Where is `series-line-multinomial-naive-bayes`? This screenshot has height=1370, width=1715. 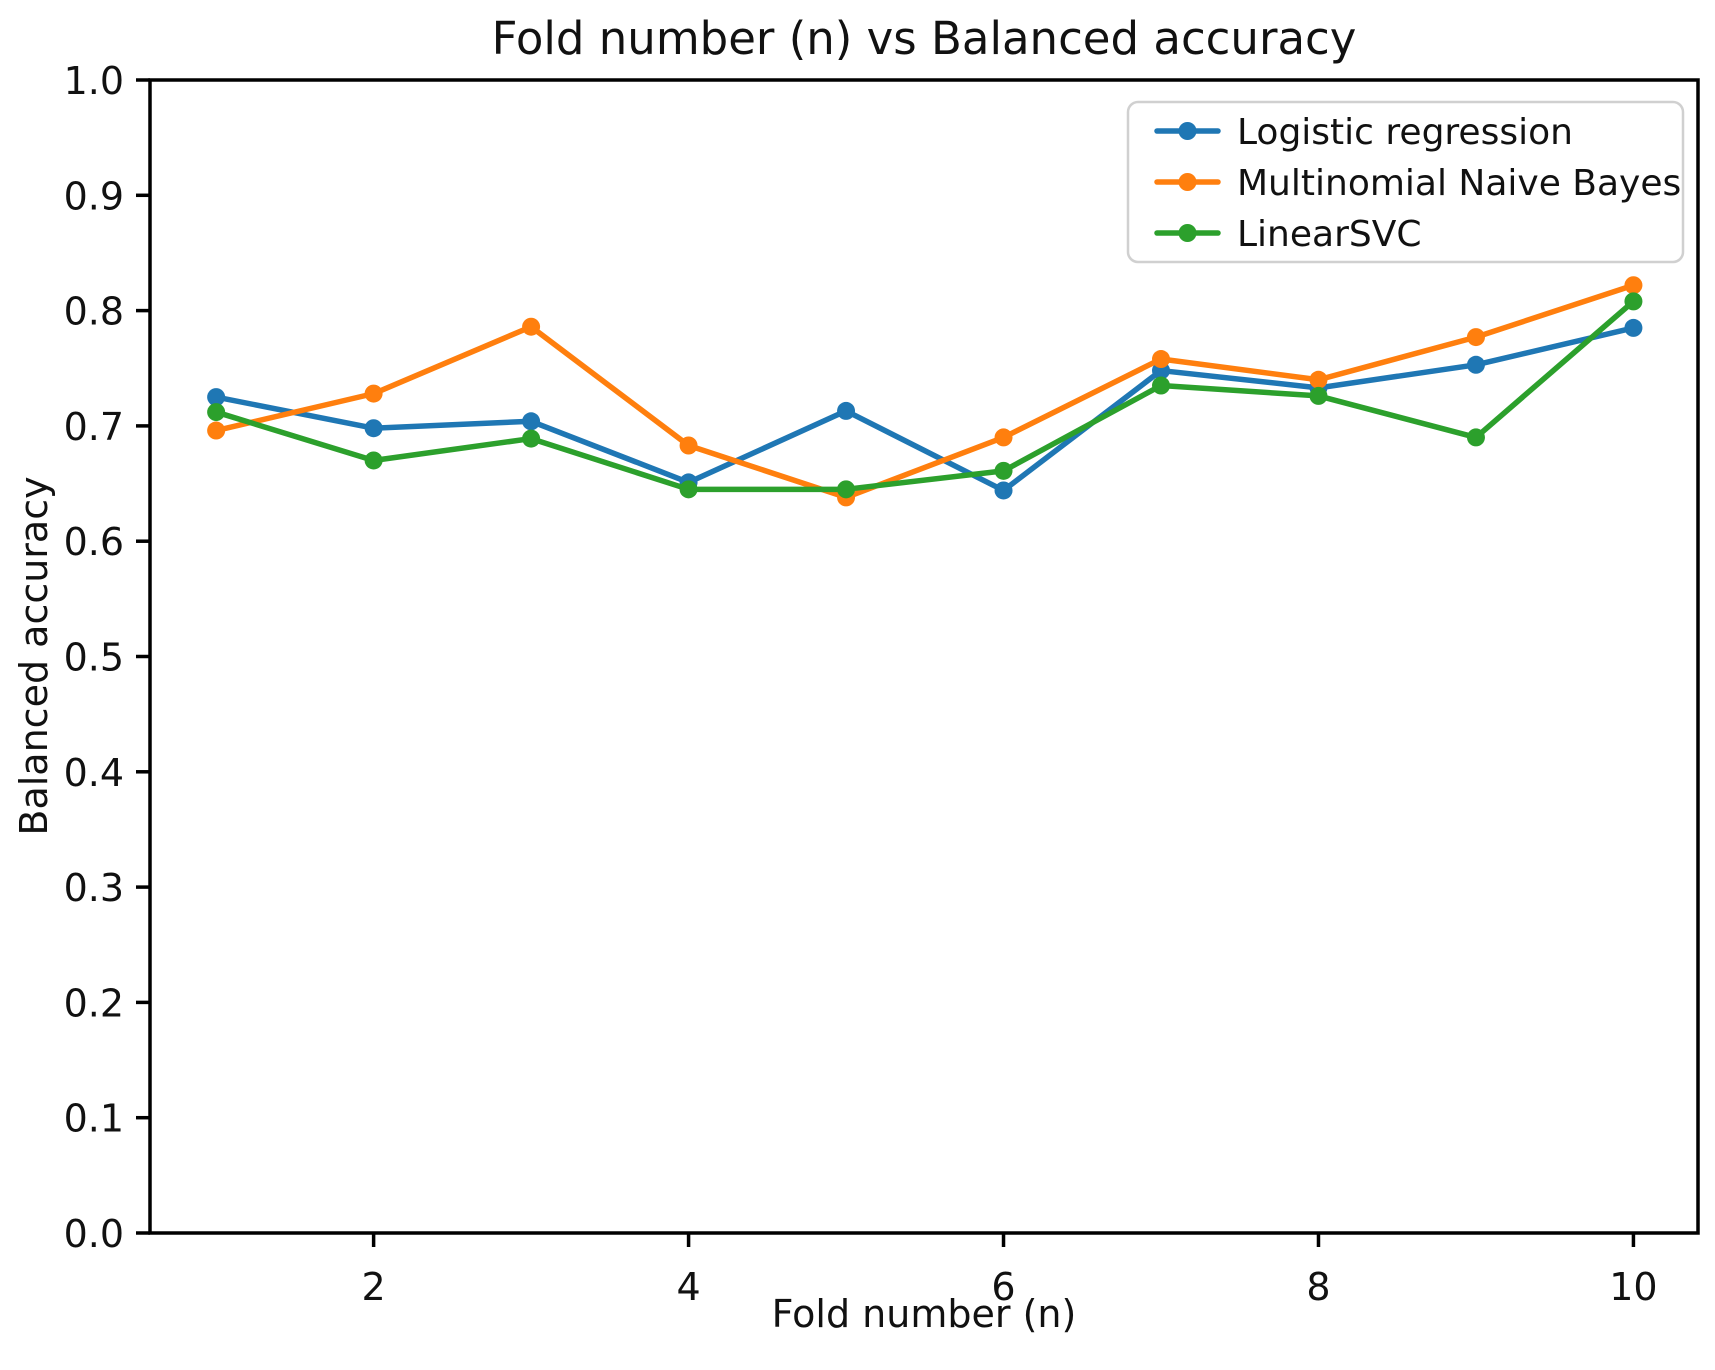 series-line-multinomial-naive-bayes is located at coordinates (925, 391).